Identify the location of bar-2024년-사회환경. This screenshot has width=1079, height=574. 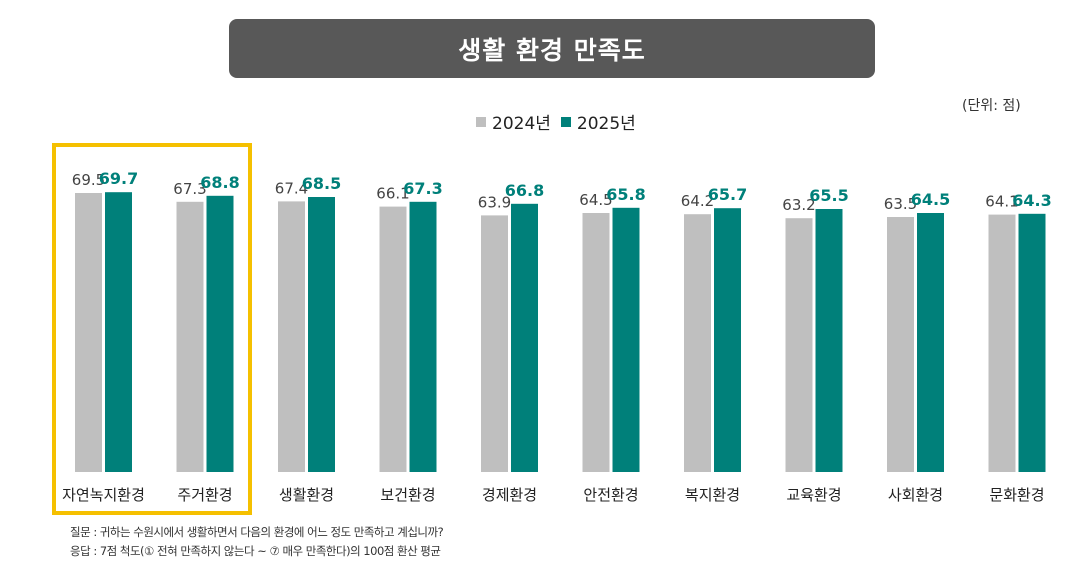
(900, 344).